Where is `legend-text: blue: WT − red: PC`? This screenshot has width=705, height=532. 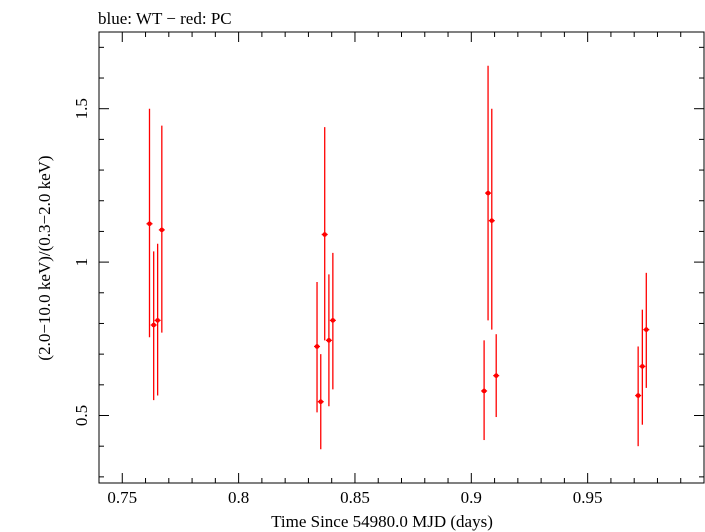 legend-text: blue: WT − red: PC is located at coordinates (165, 18).